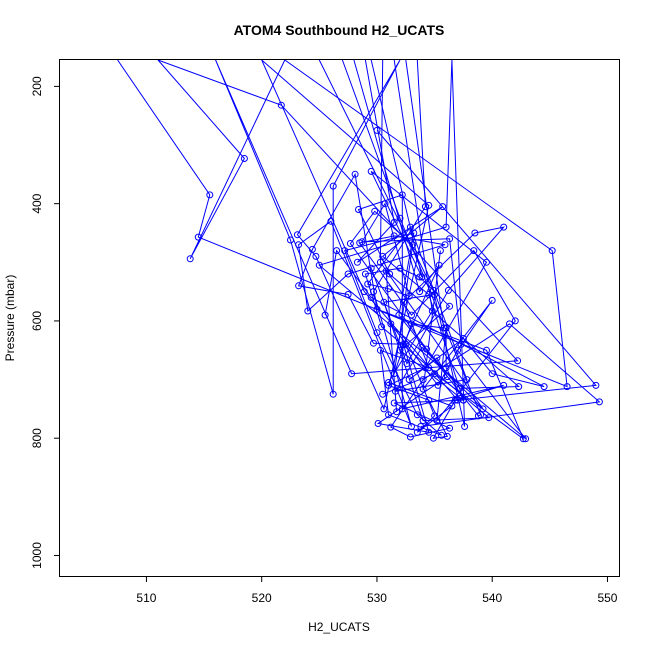 This screenshot has width=650, height=650. What do you see at coordinates (146, 598) in the screenshot?
I see `x-tick-label: 510` at bounding box center [146, 598].